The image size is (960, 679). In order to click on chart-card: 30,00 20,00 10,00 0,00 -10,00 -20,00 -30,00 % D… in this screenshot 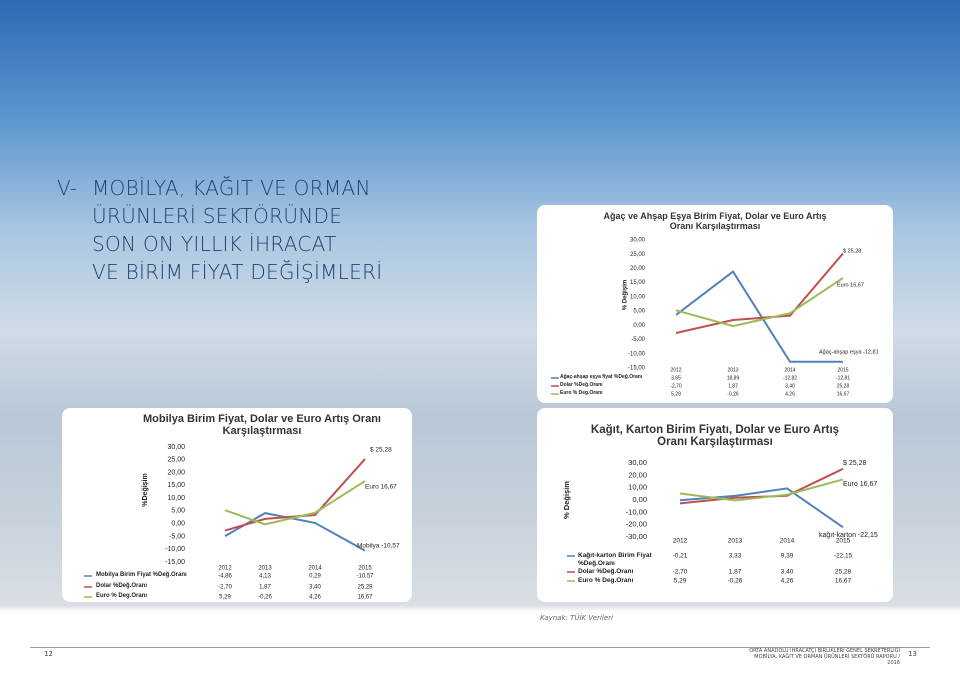, I will do `click(715, 505)`.